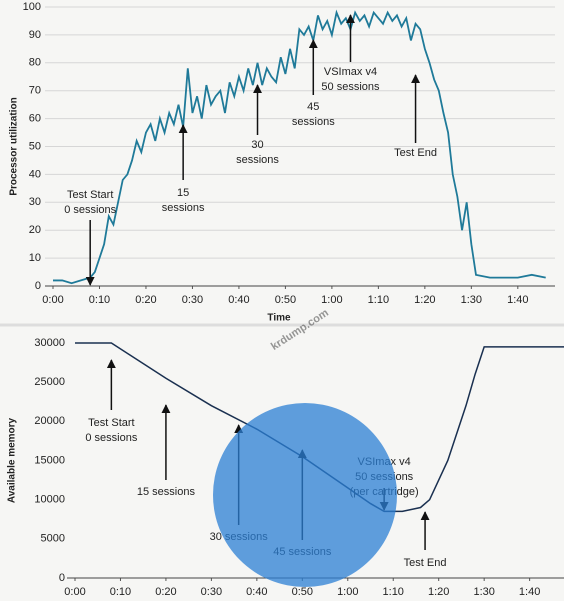 Image resolution: width=564 pixels, height=601 pixels. Describe the element at coordinates (49, 460) in the screenshot. I see `y-tick-label: 15000` at that location.